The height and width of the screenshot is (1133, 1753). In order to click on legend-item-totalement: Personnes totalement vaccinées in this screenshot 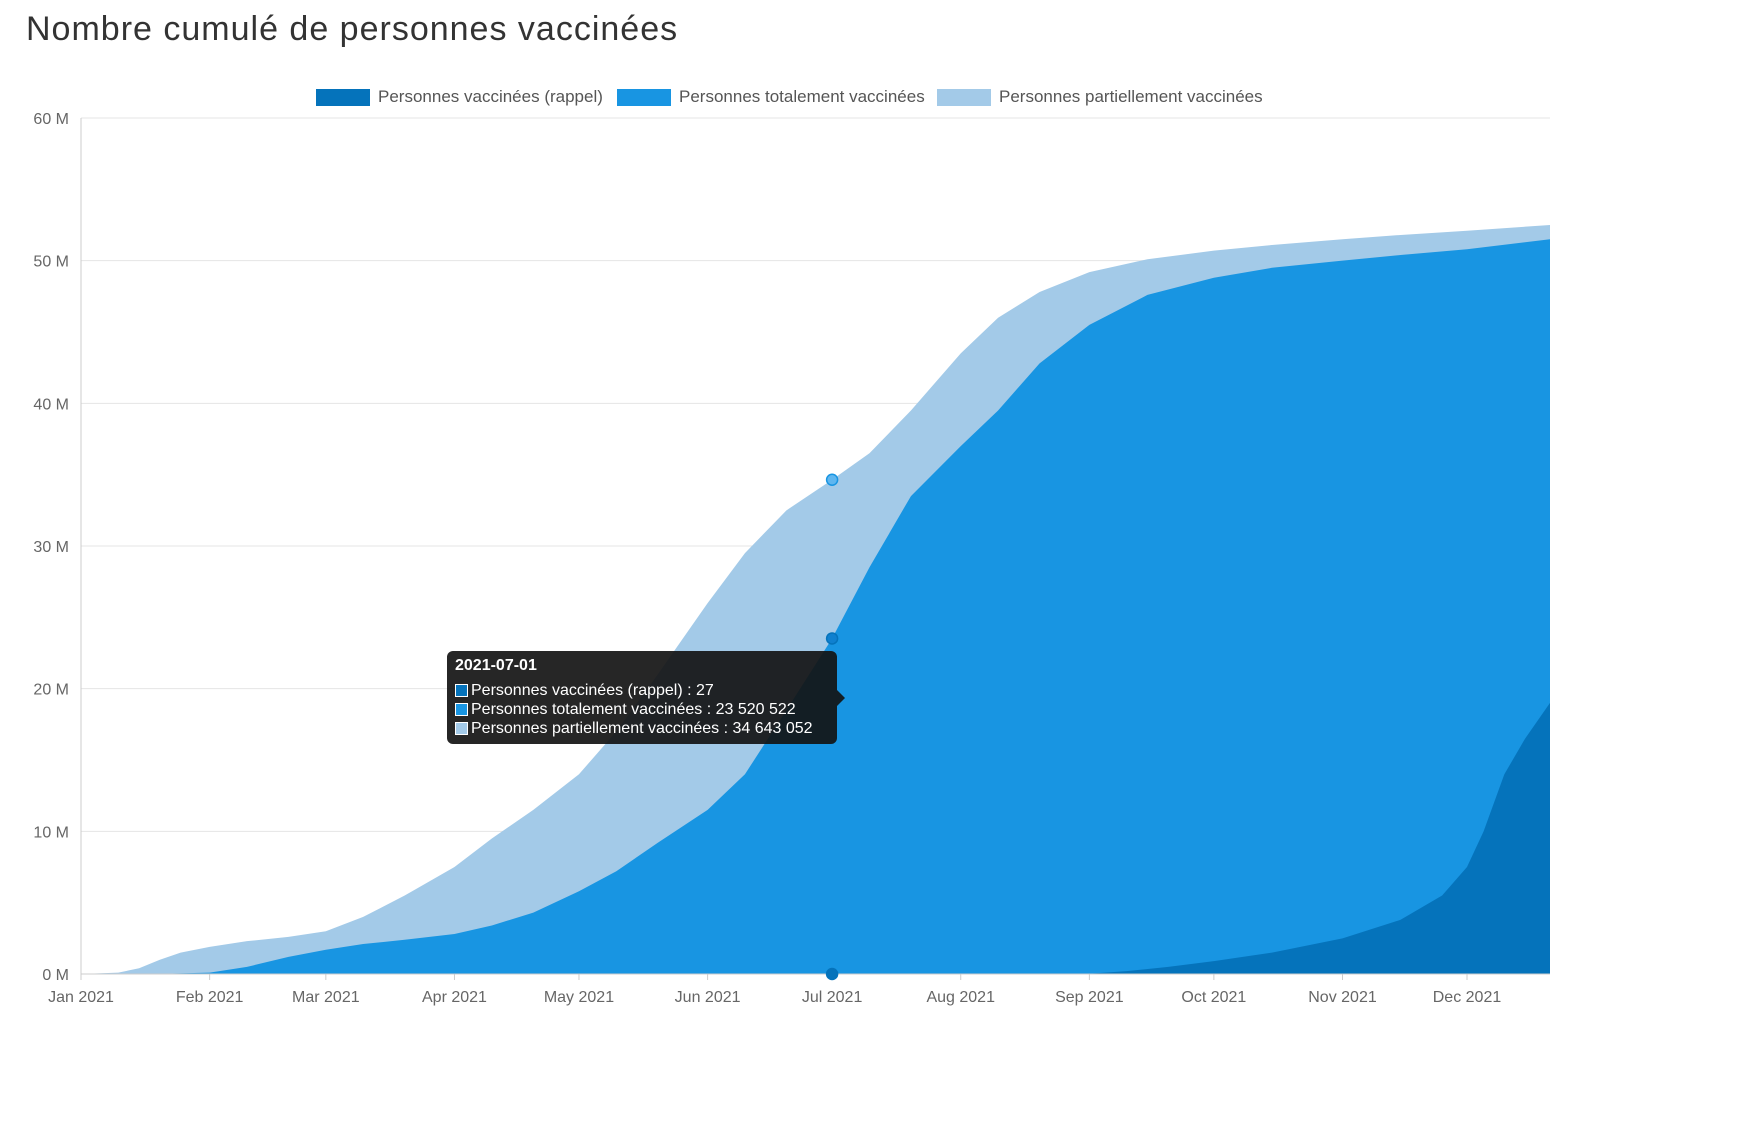, I will do `click(771, 97)`.